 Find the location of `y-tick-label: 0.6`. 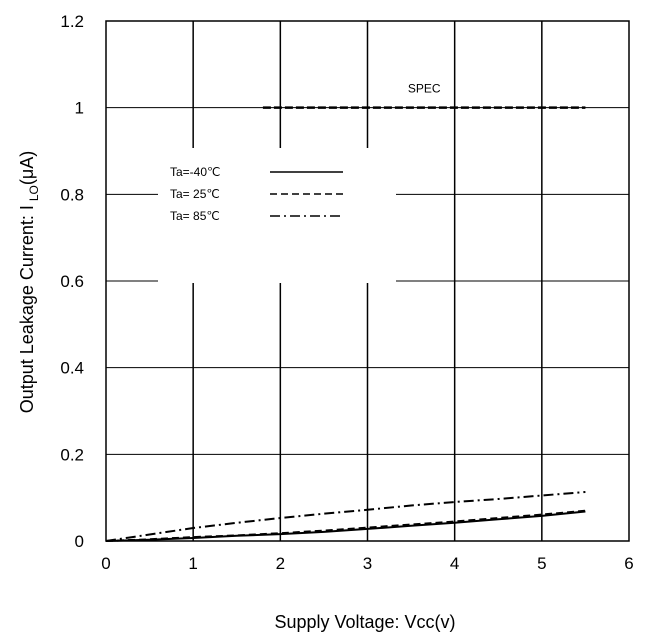

y-tick-label: 0.6 is located at coordinates (72, 281).